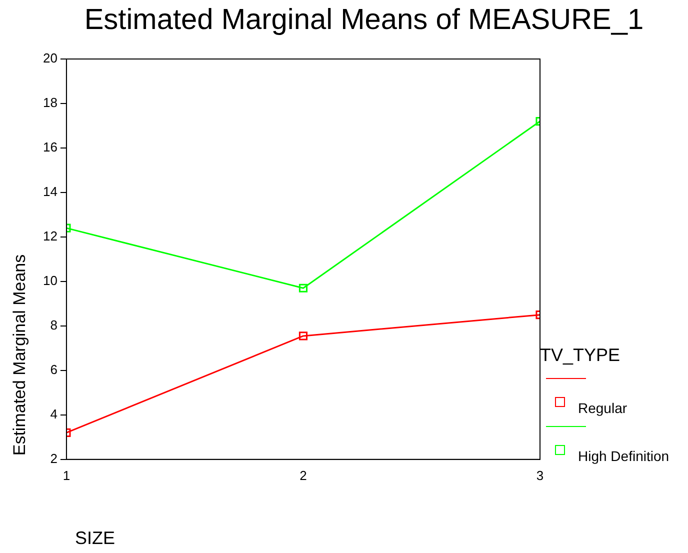 Image resolution: width=688 pixels, height=553 pixels. What do you see at coordinates (580, 355) in the screenshot?
I see `legend-title: TV_TYPE` at bounding box center [580, 355].